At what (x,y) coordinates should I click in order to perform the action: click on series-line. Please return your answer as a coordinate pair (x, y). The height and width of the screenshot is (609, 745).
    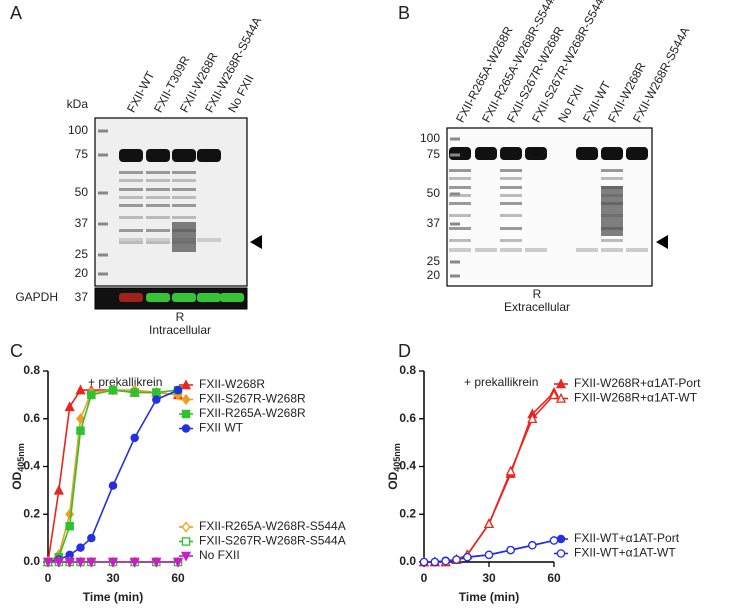
    Looking at the image, I should click on (113, 476).